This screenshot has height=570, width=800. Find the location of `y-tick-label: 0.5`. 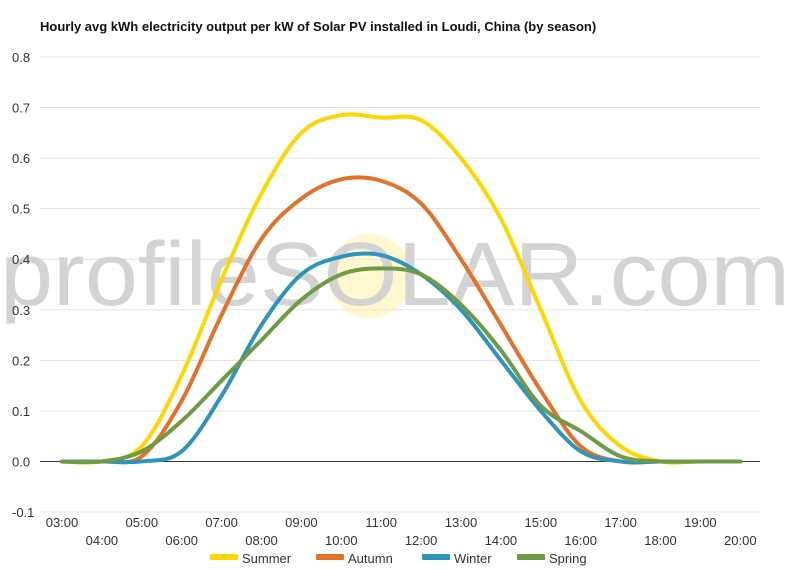

y-tick-label: 0.5 is located at coordinates (21, 209).